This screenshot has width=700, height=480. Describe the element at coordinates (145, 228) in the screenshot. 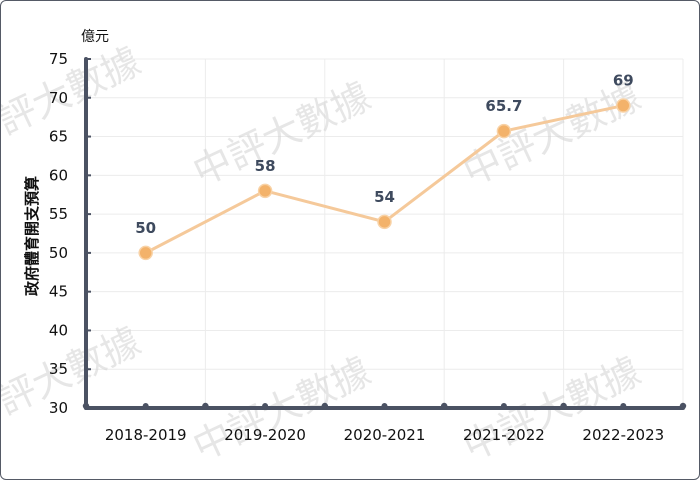

I see `data-label: 50` at that location.